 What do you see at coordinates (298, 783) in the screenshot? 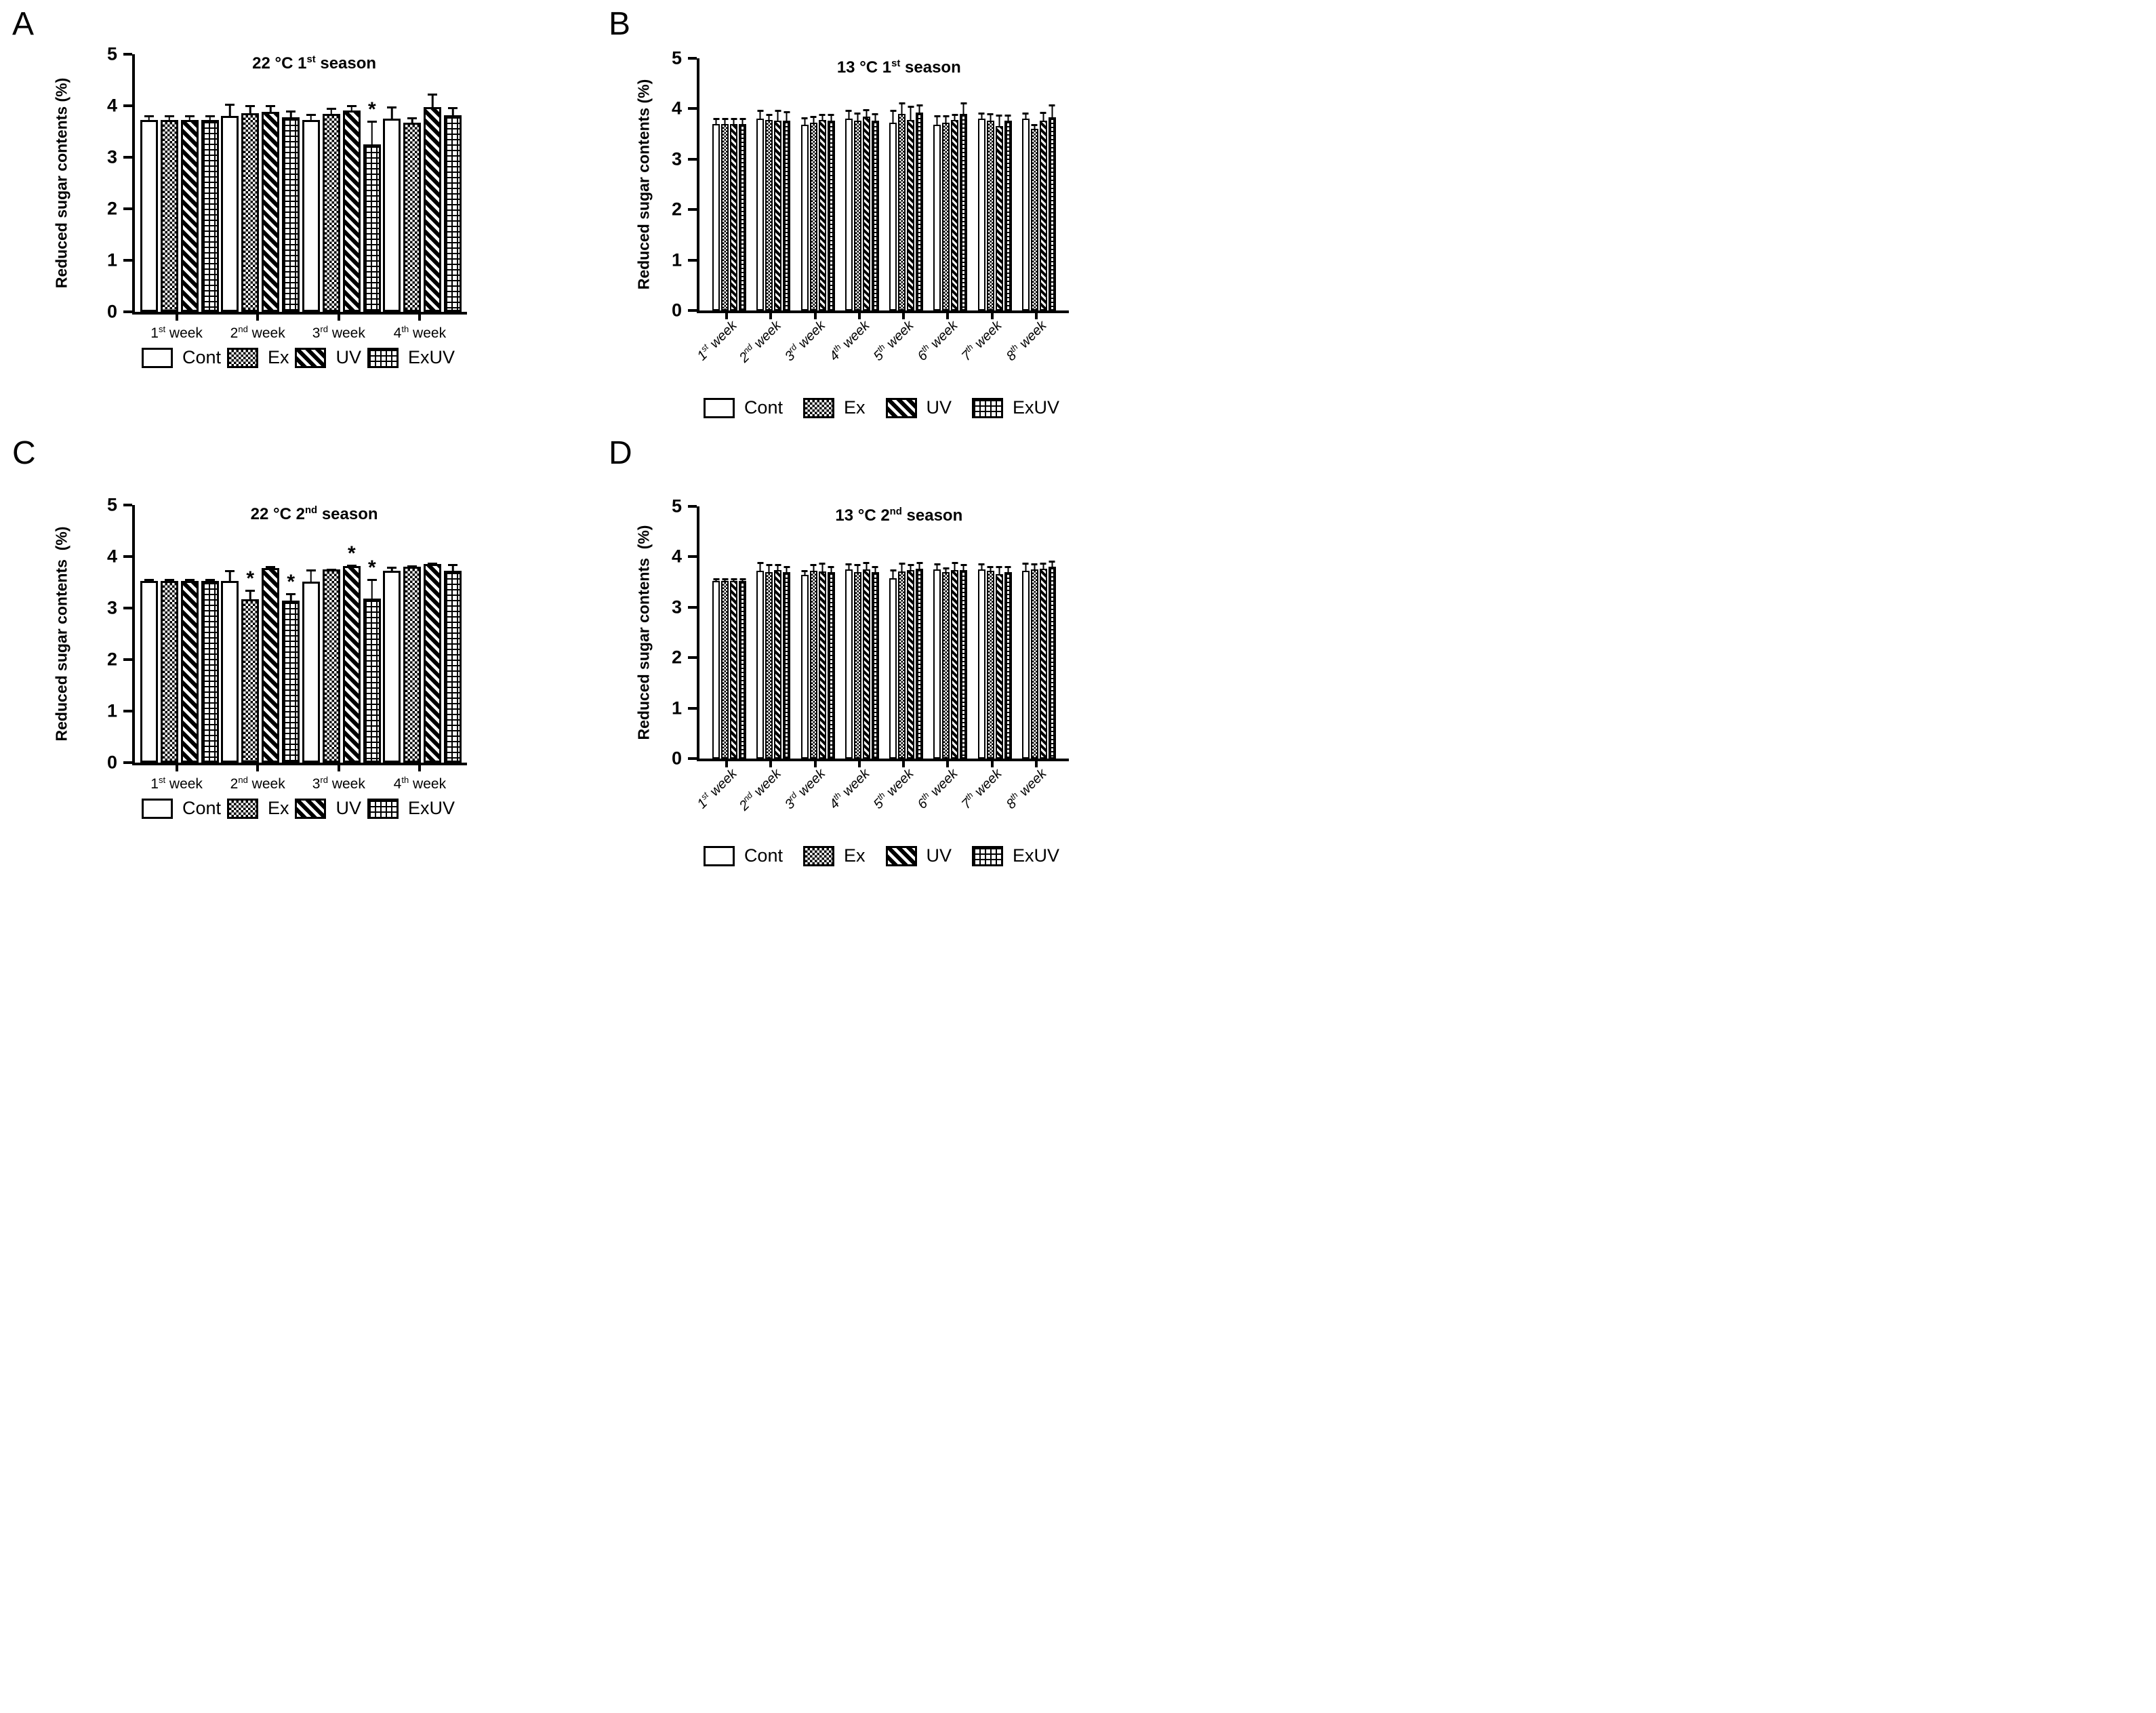
I see `x-axis-labels: 1st week 2nd week 3rd week 4th week` at bounding box center [298, 783].